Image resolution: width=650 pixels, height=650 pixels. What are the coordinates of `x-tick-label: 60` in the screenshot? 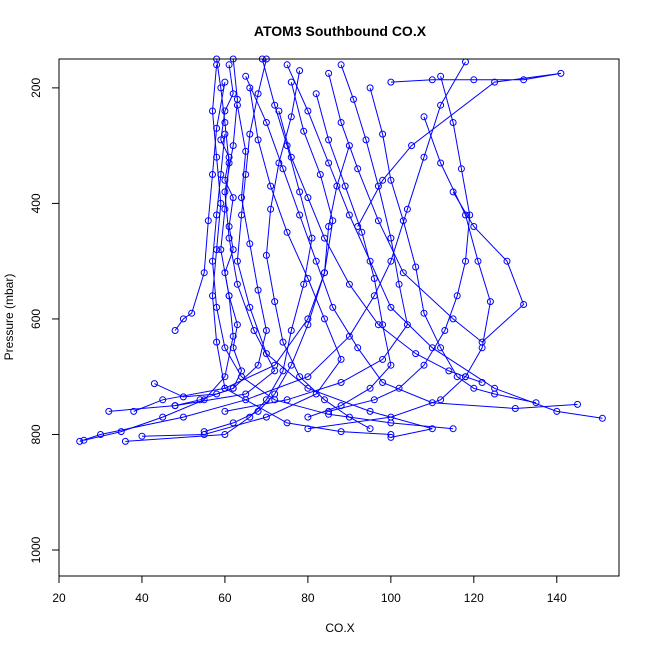 It's located at (225, 598).